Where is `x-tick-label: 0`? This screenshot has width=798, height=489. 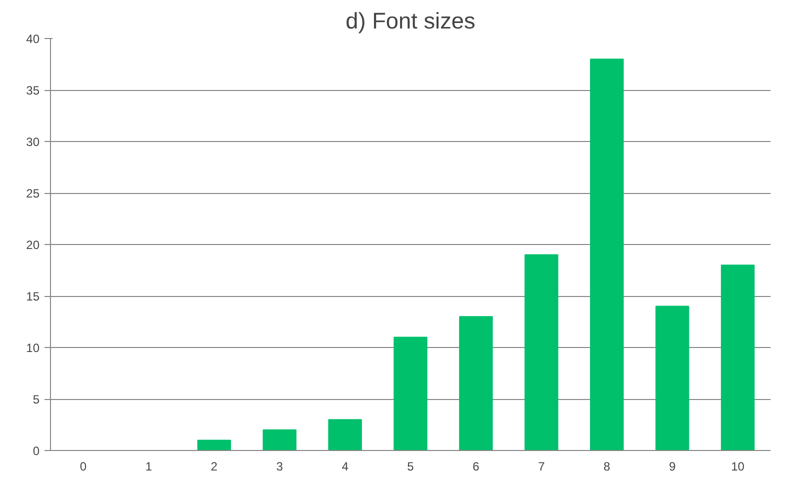 x-tick-label: 0 is located at coordinates (83, 467).